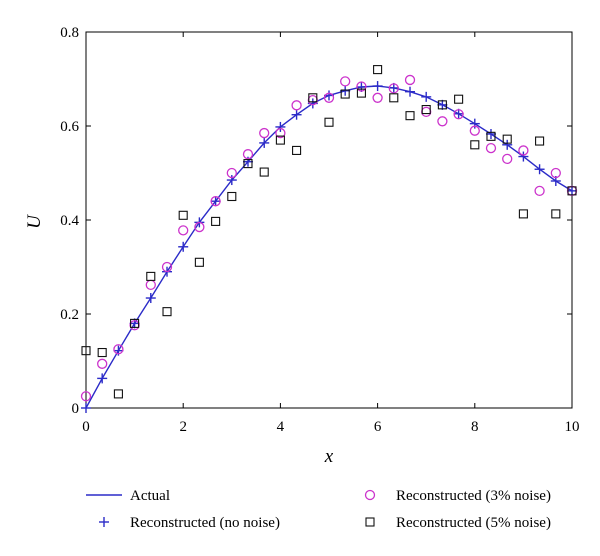 This screenshot has height=556, width=600. What do you see at coordinates (205, 523) in the screenshot?
I see `legend-label: Reconstructed (no noise)` at bounding box center [205, 523].